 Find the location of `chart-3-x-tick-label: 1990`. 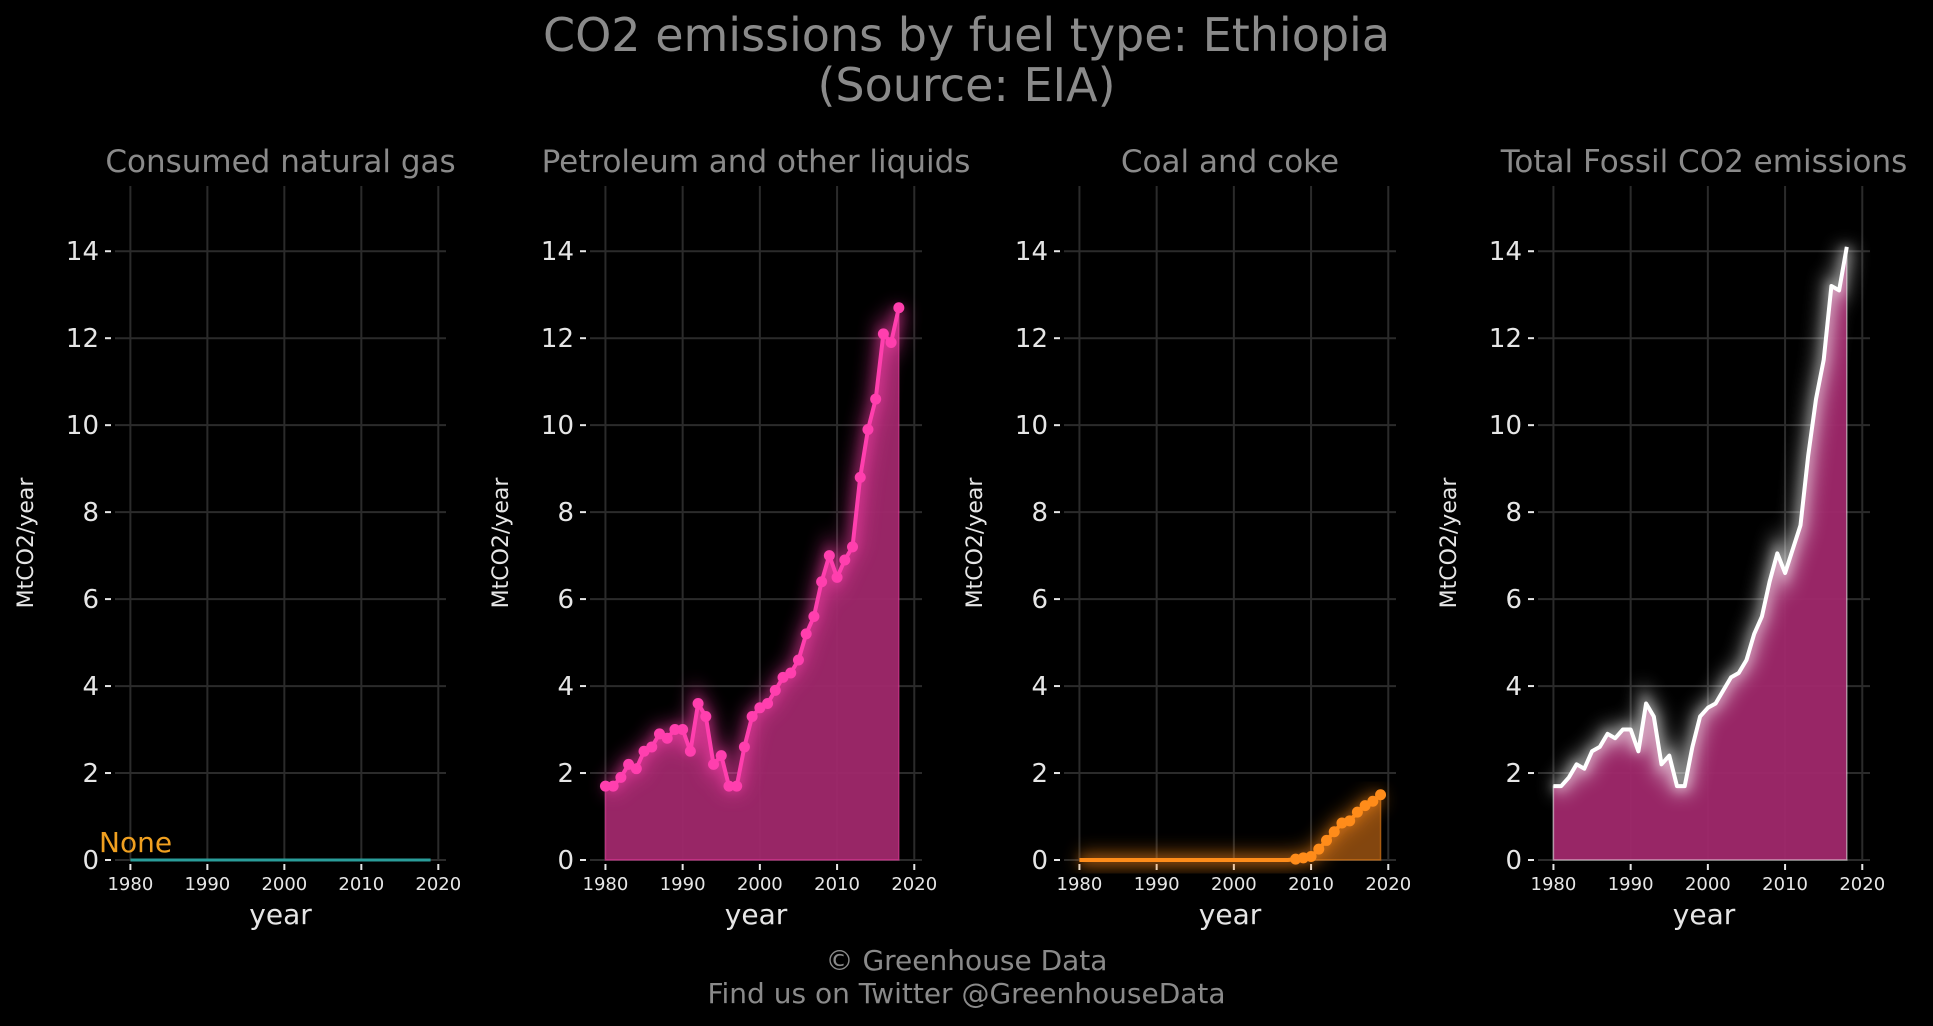

chart-3-x-tick-label: 1990 is located at coordinates (1157, 884).